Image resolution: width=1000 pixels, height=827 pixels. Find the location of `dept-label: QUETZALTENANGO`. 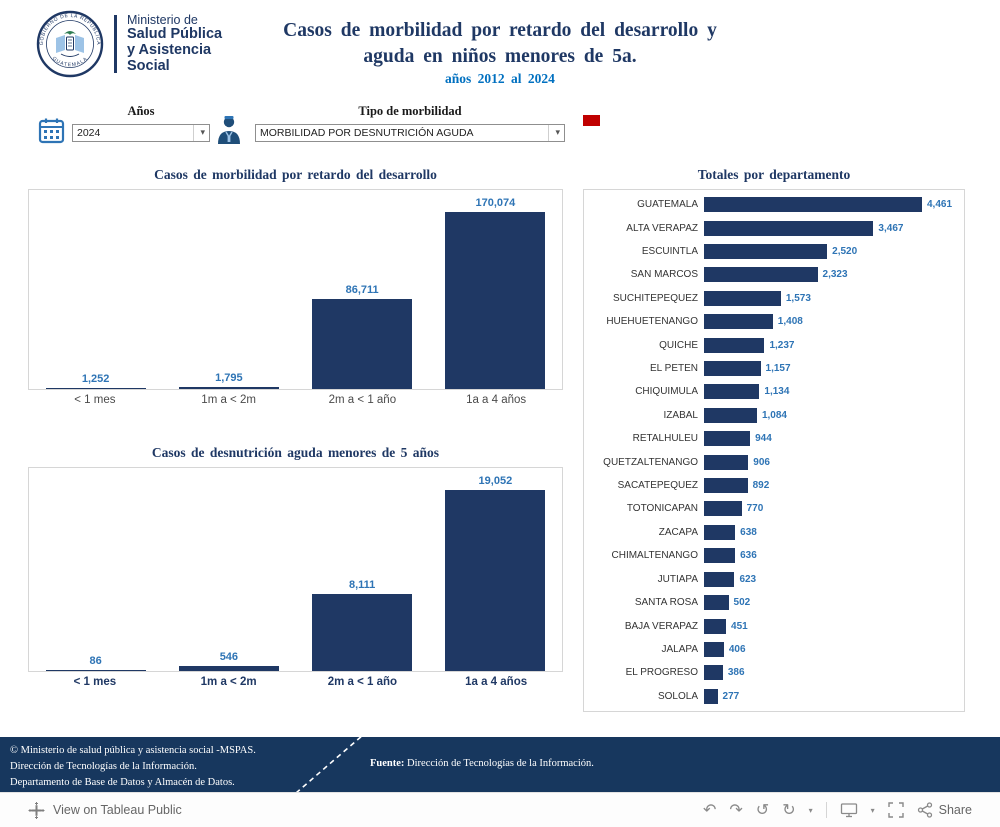

dept-label: QUETZALTENANGO is located at coordinates (650, 462).